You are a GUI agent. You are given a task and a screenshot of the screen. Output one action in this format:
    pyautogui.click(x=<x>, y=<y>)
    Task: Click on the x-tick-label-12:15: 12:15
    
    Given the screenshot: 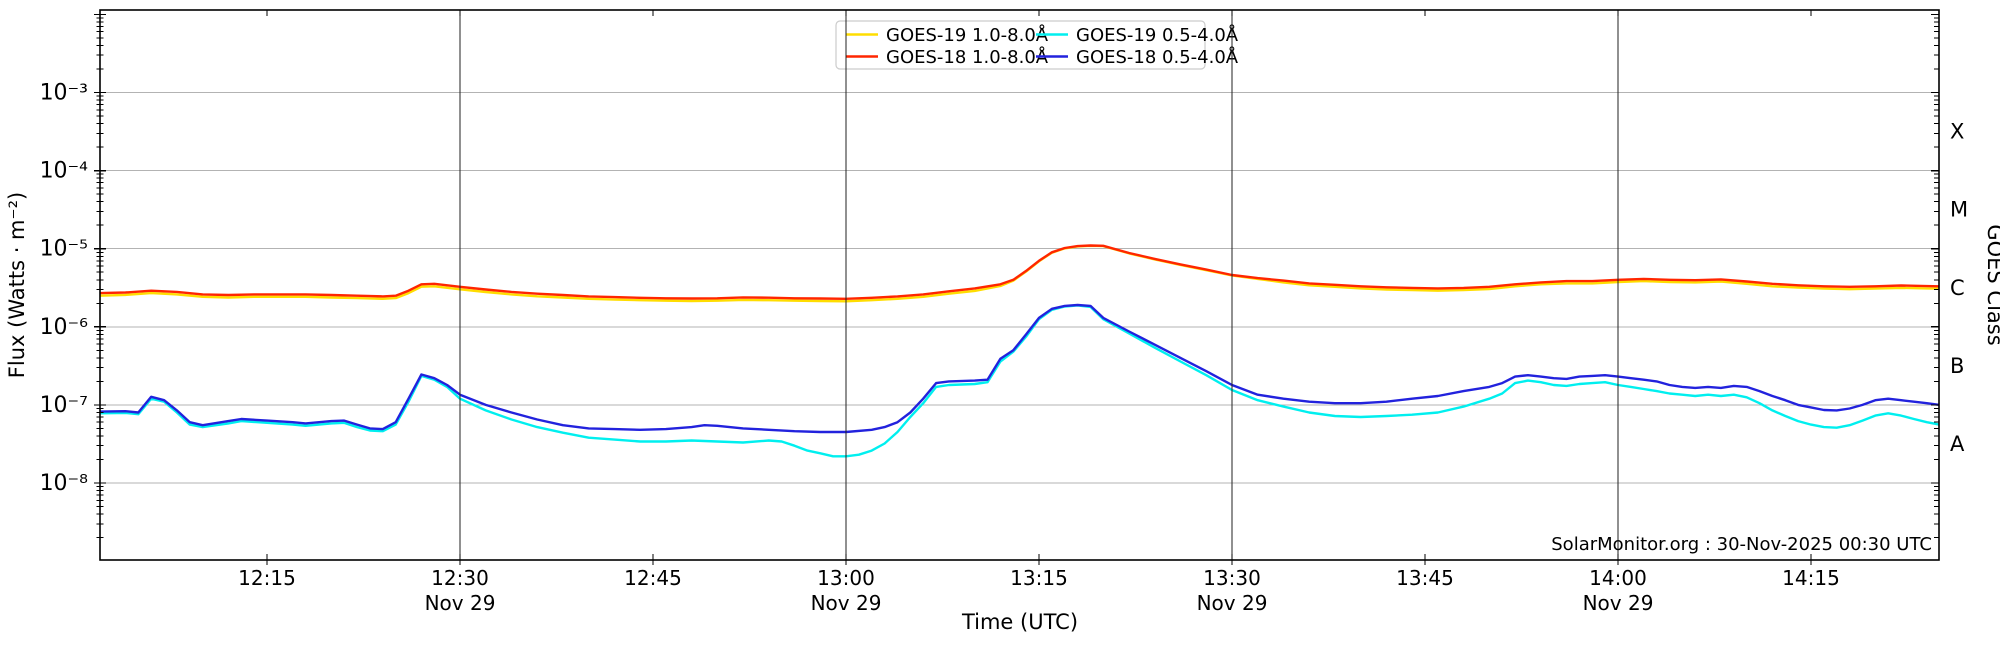 What is the action you would take?
    pyautogui.click(x=267, y=578)
    